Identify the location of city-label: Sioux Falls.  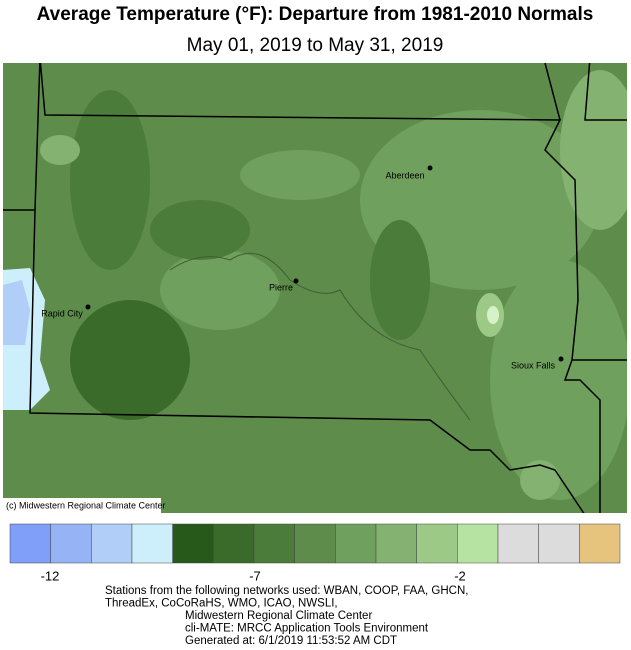
(533, 365).